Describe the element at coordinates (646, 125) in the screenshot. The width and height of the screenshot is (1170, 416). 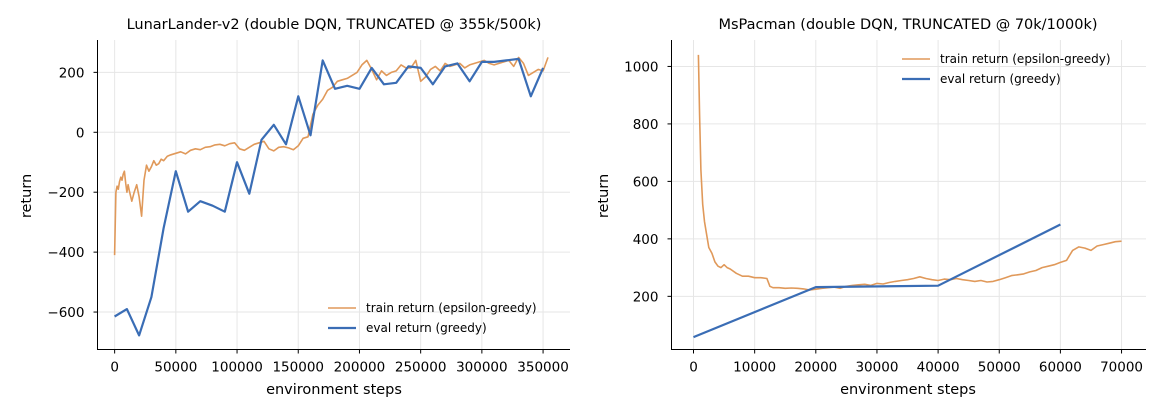
I see `y-tick-label: 800` at that location.